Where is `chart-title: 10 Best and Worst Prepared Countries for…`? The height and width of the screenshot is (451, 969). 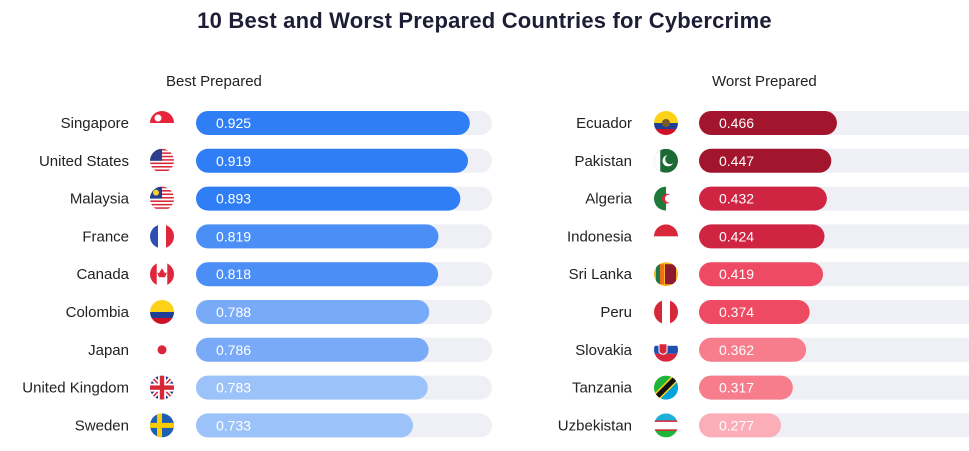
chart-title: 10 Best and Worst Prepared Countries for… is located at coordinates (484, 20).